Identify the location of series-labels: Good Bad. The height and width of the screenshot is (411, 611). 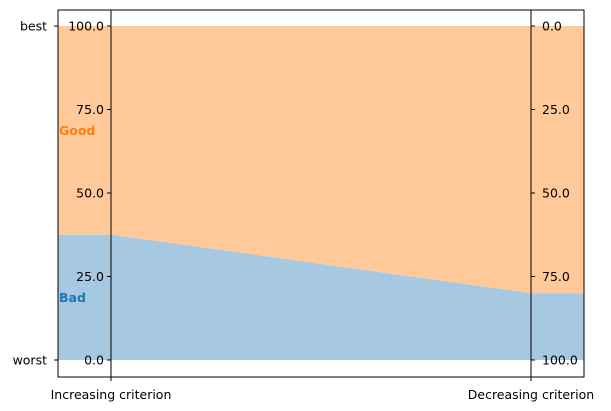
(77, 214).